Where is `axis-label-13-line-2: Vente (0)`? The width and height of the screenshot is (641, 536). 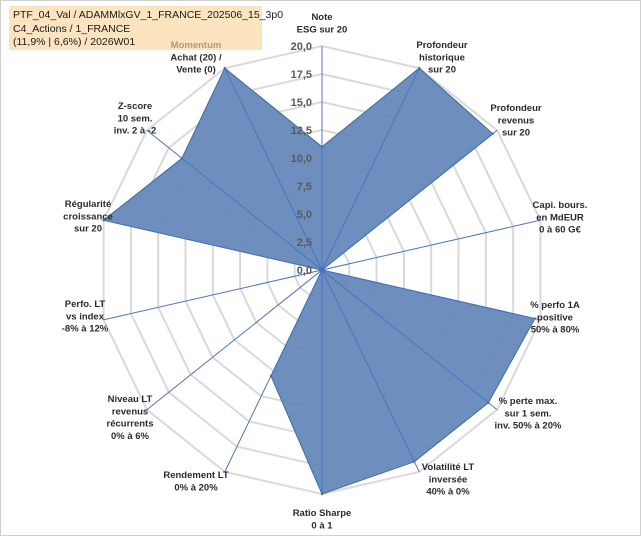
axis-label-13-line-2: Vente (0) is located at coordinates (196, 70).